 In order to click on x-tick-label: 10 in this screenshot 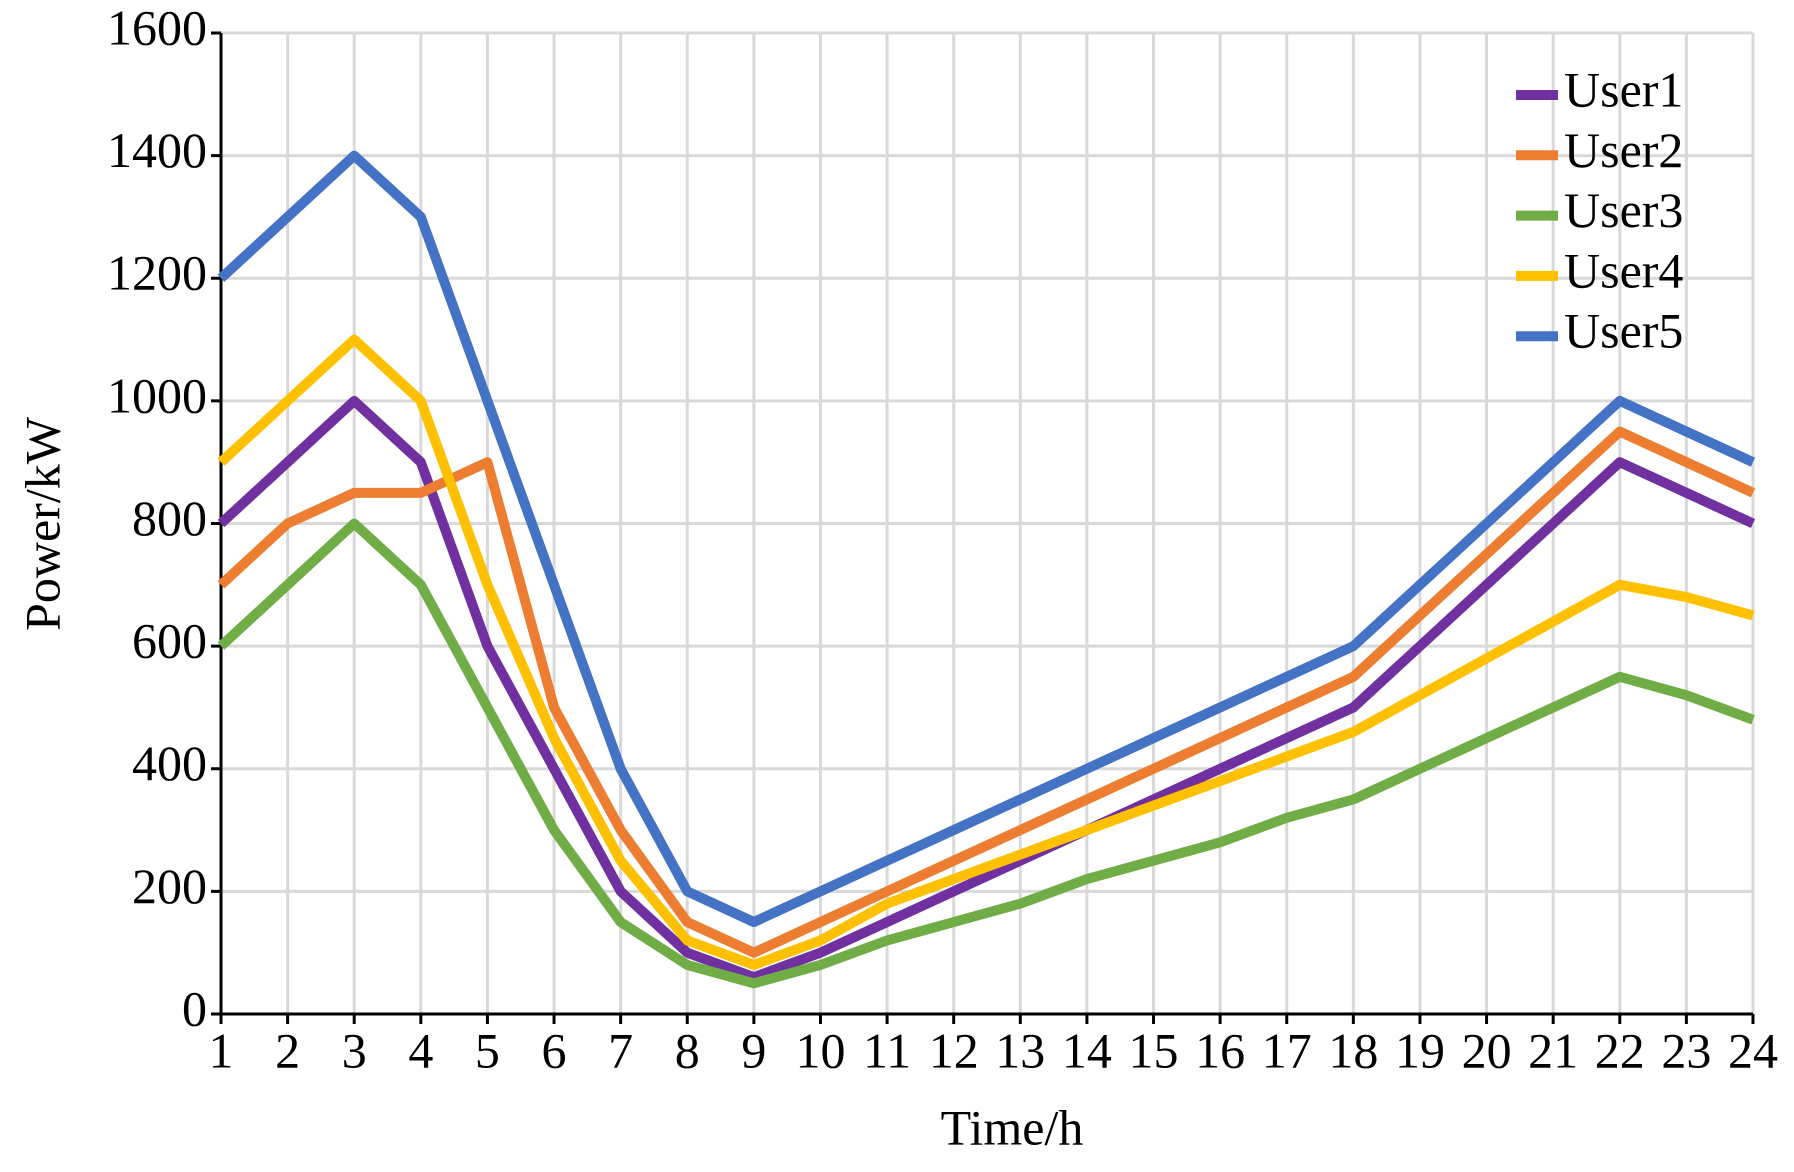, I will do `click(820, 1050)`.